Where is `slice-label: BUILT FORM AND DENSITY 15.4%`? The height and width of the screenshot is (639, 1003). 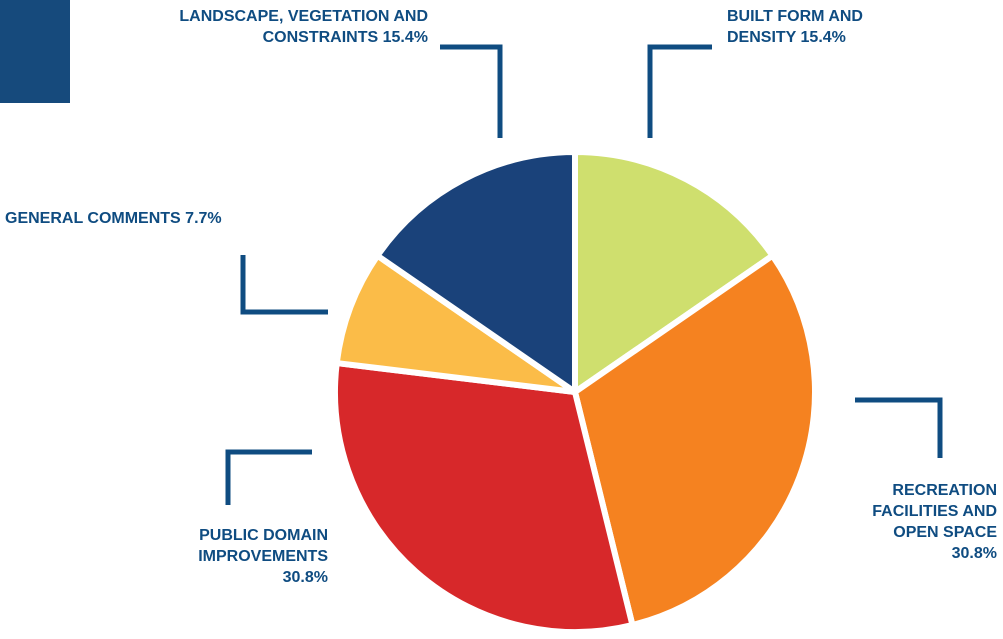
slice-label: BUILT FORM AND DENSITY 15.4% is located at coordinates (827, 27).